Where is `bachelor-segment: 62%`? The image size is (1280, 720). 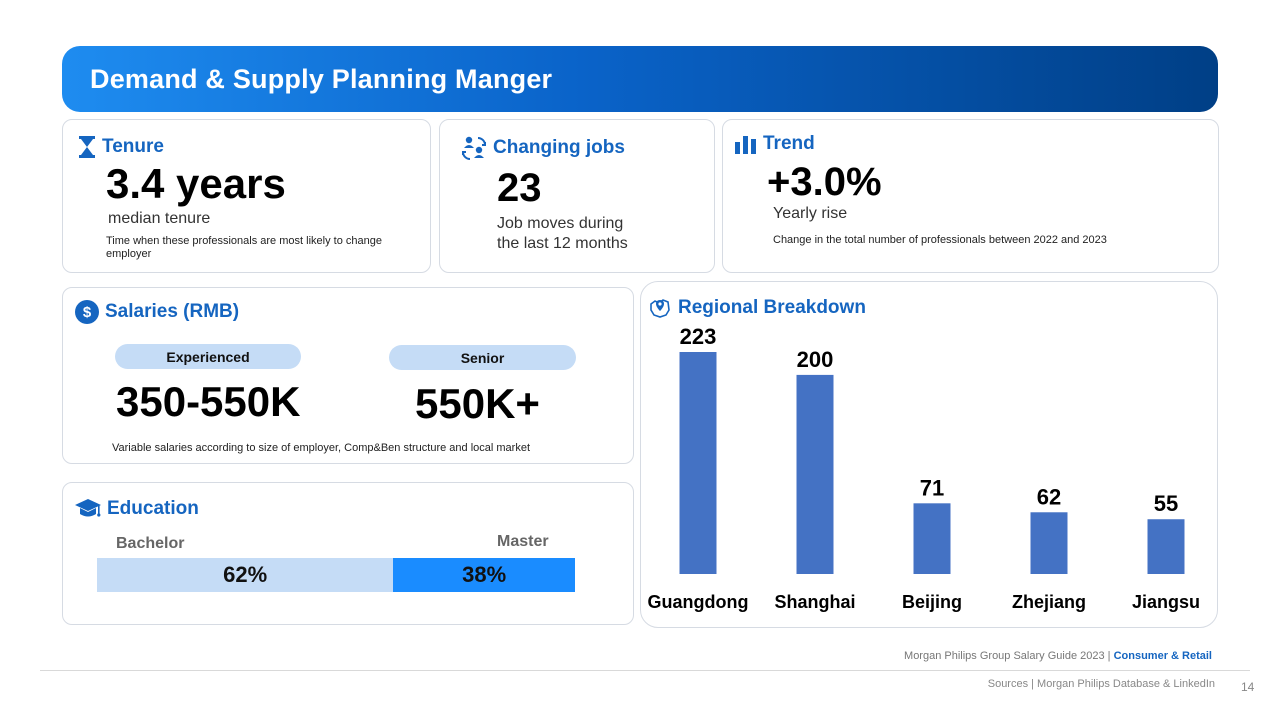
bachelor-segment: 62% is located at coordinates (245, 575).